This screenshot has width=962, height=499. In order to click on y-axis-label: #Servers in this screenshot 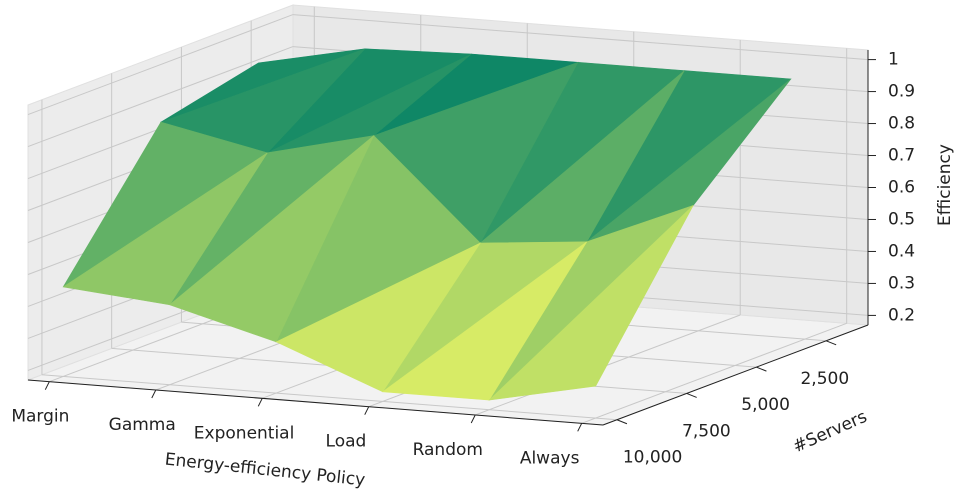, I will do `click(830, 432)`.